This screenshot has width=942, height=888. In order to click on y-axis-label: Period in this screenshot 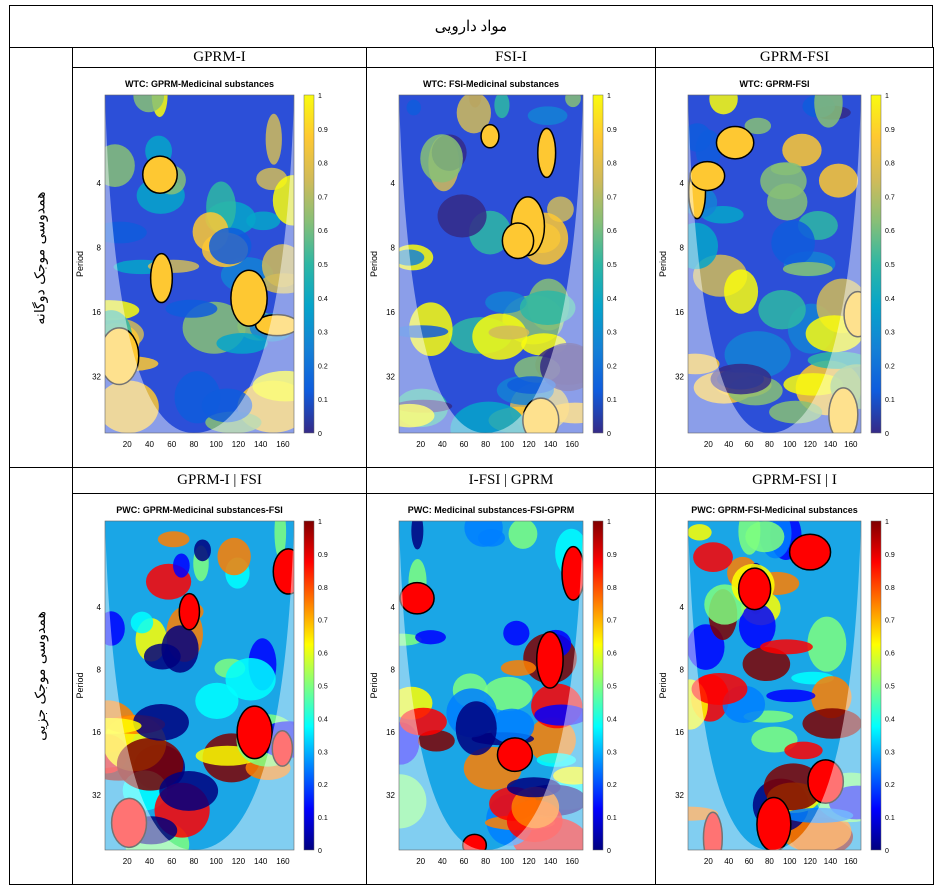, I will do `click(374, 685)`.